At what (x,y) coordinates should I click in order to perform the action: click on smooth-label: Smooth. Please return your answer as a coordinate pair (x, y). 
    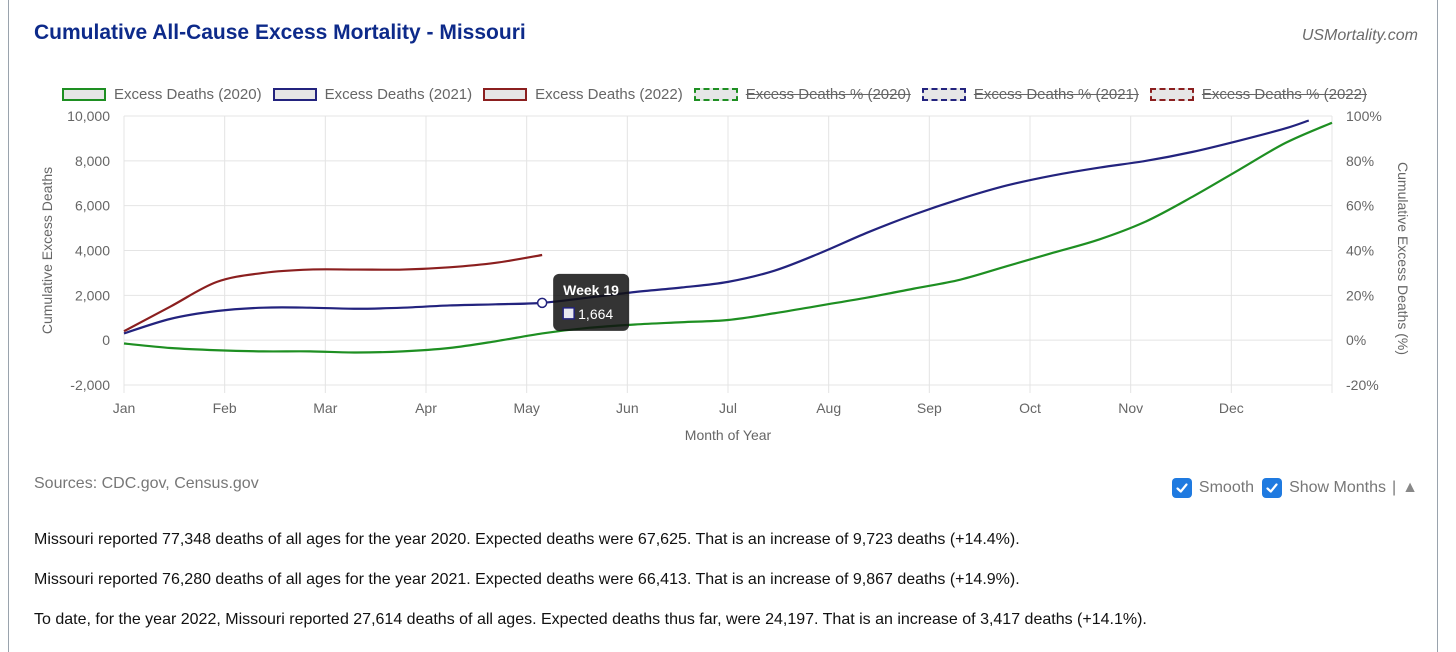
    Looking at the image, I should click on (1226, 487).